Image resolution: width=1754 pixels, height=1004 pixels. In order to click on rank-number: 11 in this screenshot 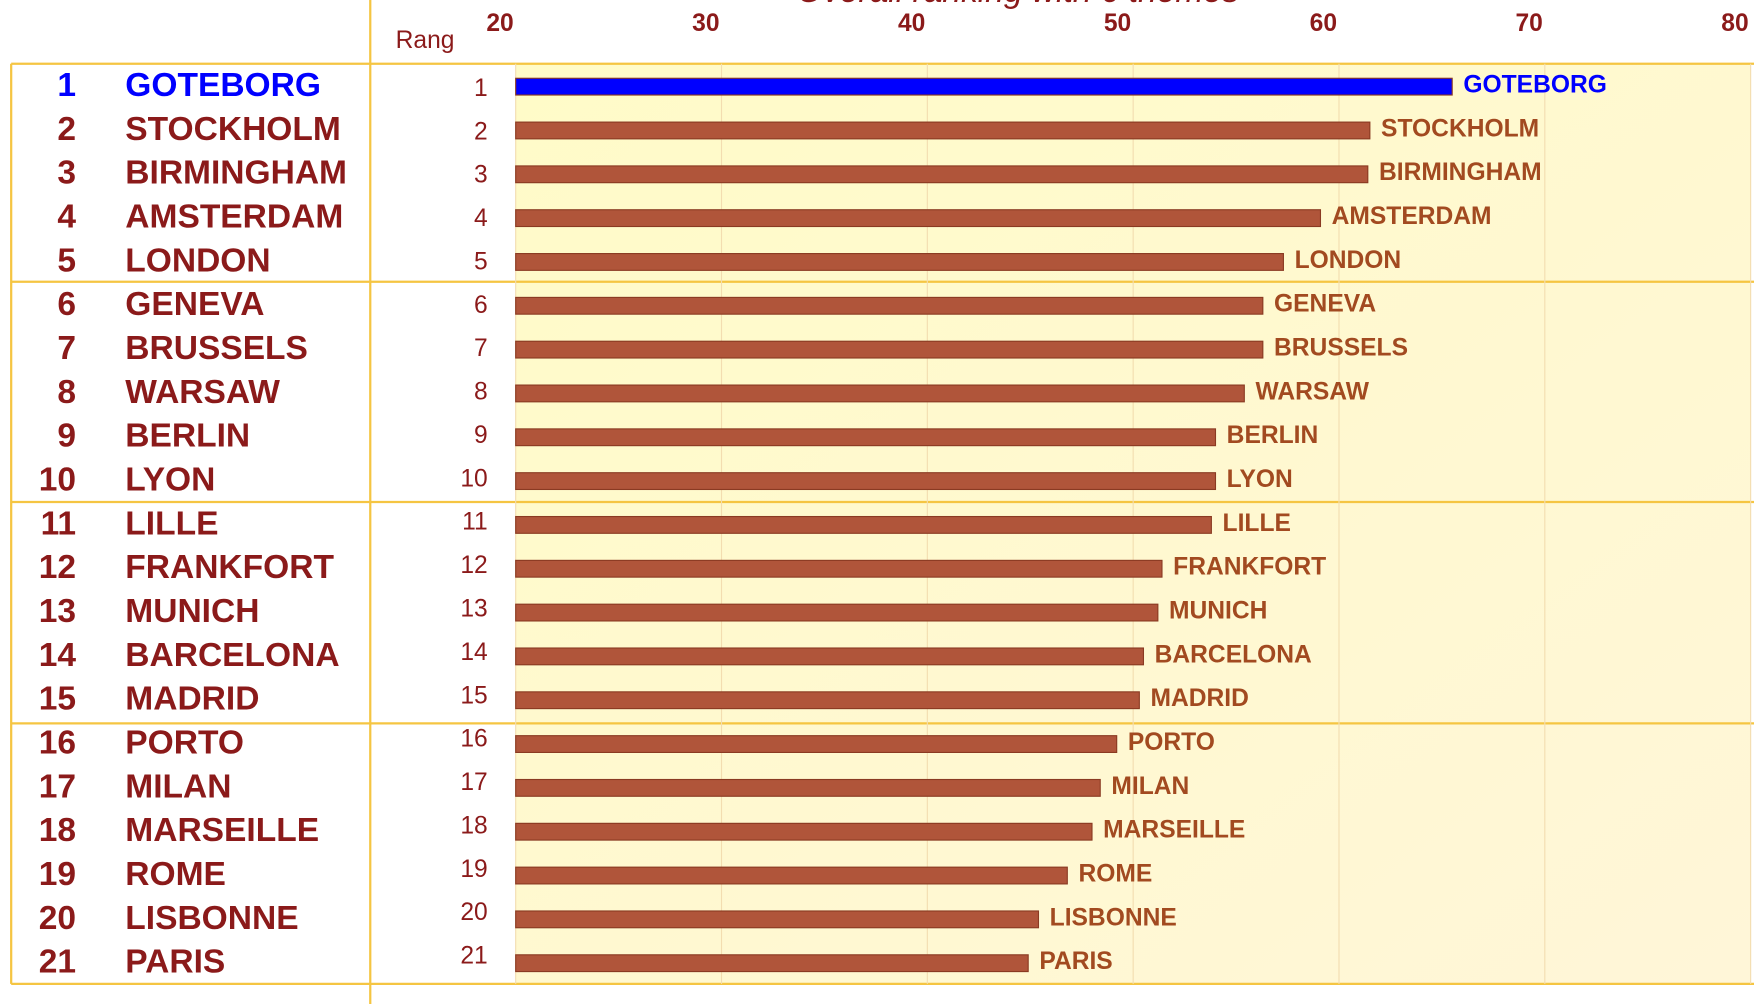, I will do `click(58, 523)`.